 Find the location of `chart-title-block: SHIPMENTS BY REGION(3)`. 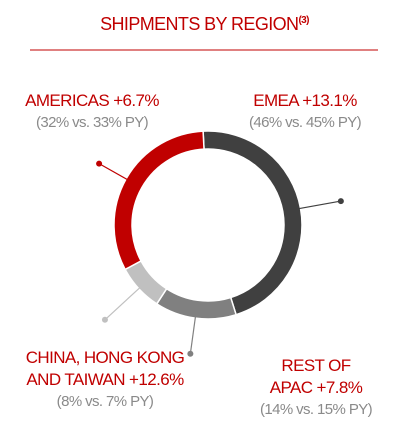

chart-title-block: SHIPMENTS BY REGION(3) is located at coordinates (204, 24).